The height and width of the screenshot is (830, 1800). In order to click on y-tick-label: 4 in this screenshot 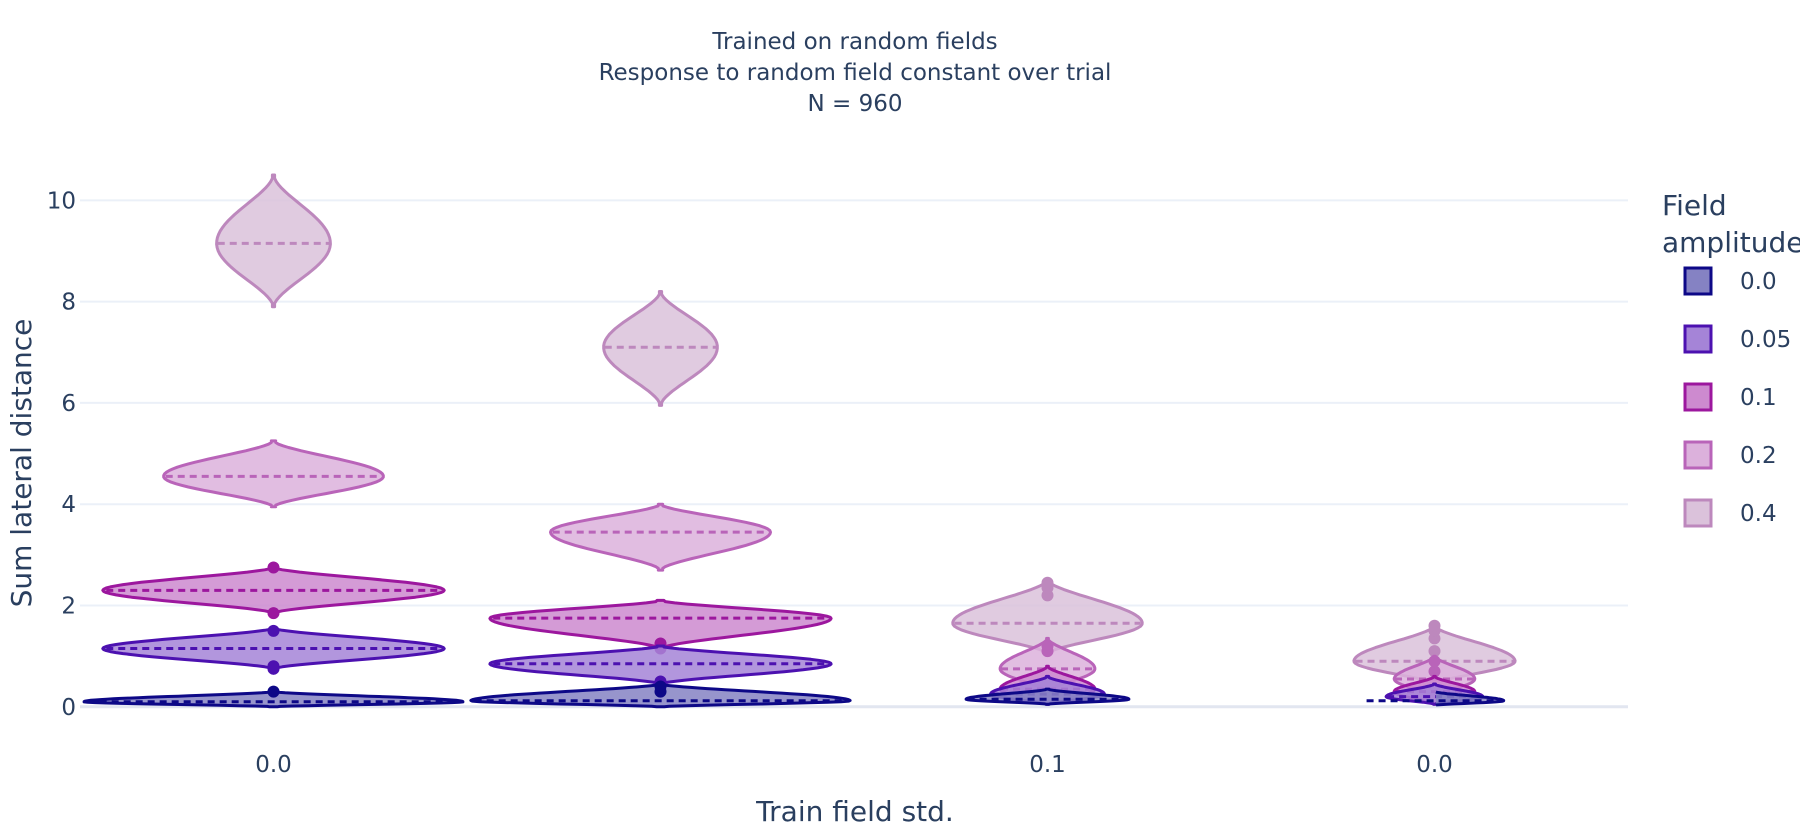, I will do `click(68, 505)`.